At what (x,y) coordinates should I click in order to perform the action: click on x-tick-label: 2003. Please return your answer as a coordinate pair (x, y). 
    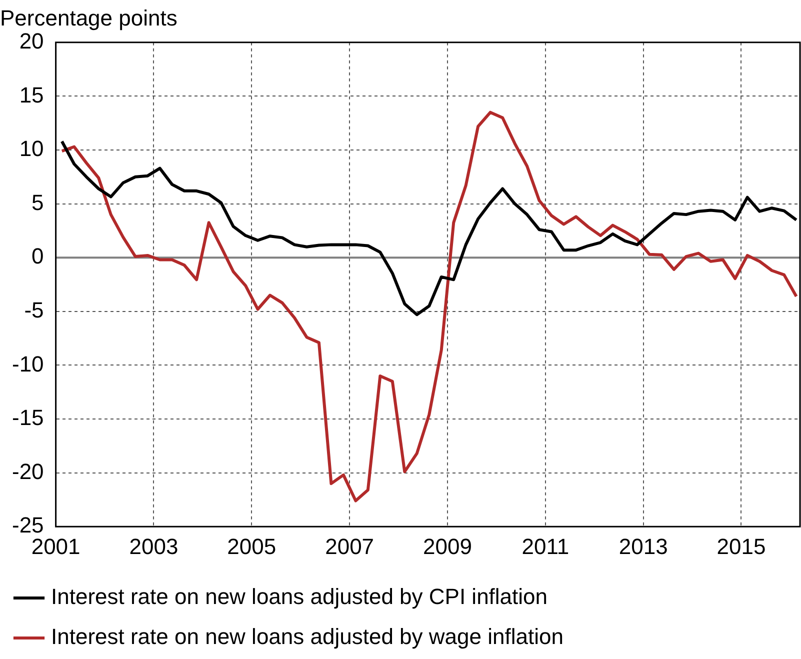
    Looking at the image, I should click on (153, 546).